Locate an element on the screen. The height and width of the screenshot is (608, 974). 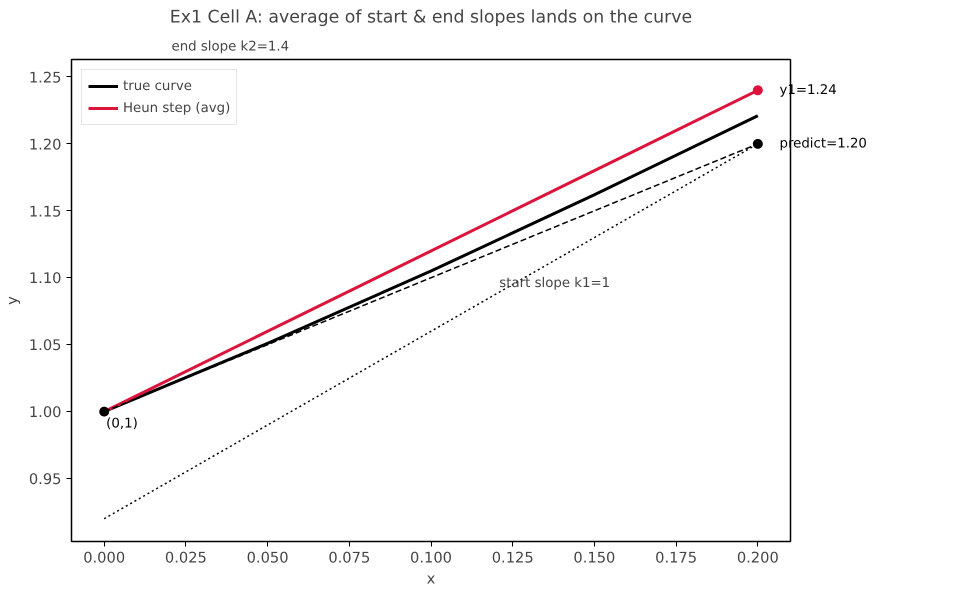
x-tick-label: 0.000 is located at coordinates (104, 558).